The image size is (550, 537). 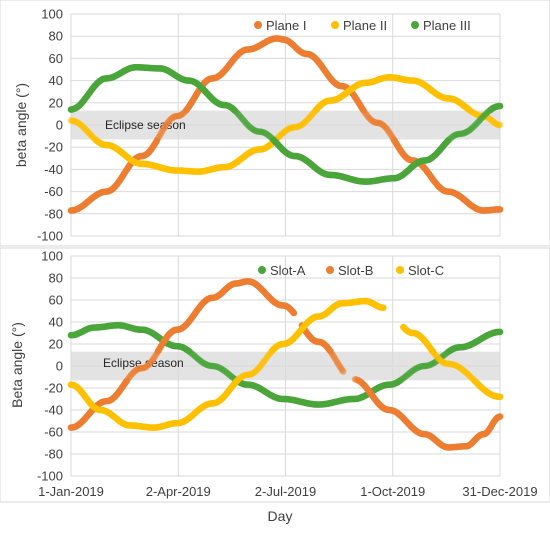 I want to click on bottom-y-tick-label: 0, so click(x=59, y=366).